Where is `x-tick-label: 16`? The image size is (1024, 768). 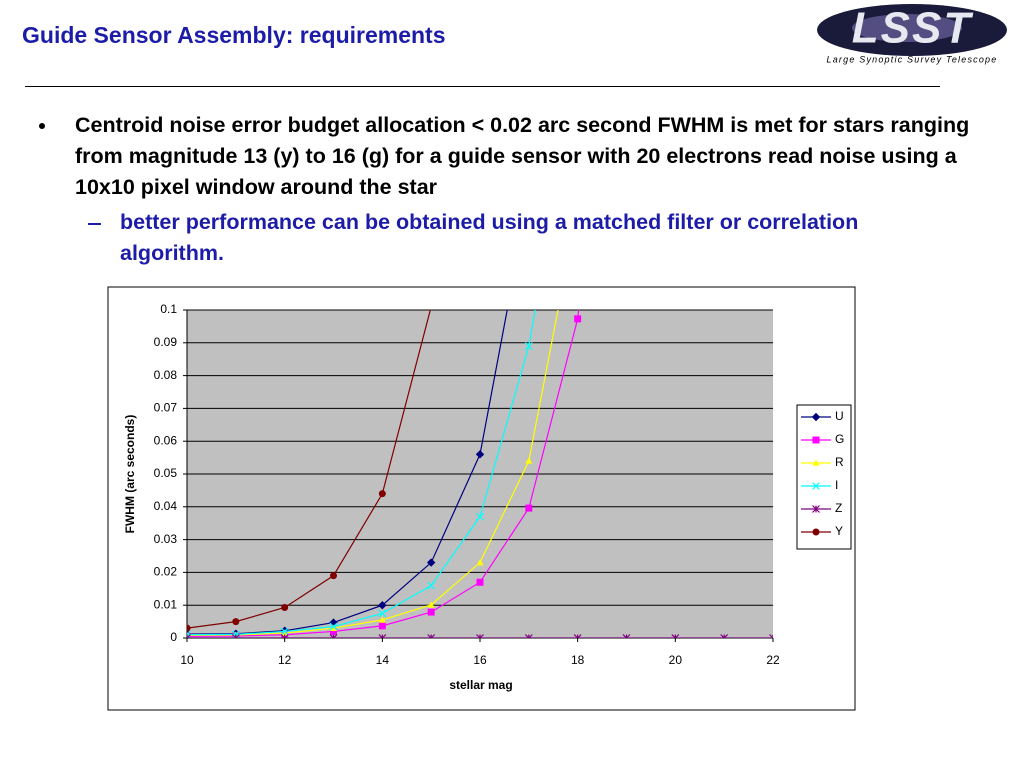
x-tick-label: 16 is located at coordinates (480, 660).